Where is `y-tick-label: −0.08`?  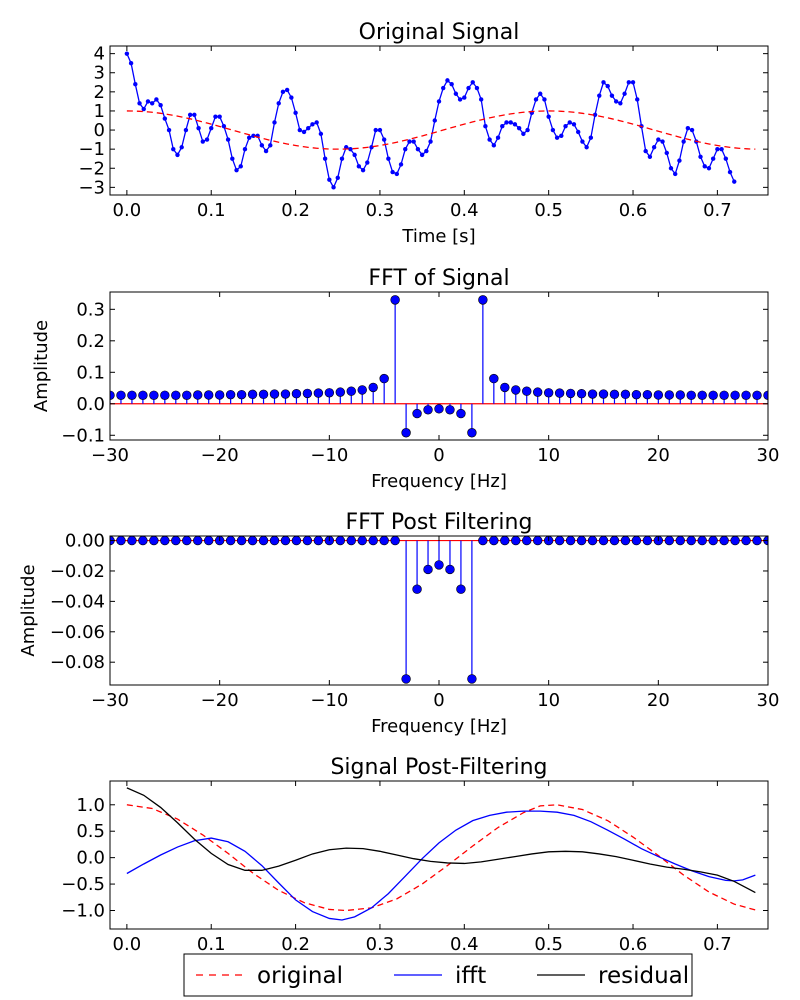 y-tick-label: −0.08 is located at coordinates (77, 662).